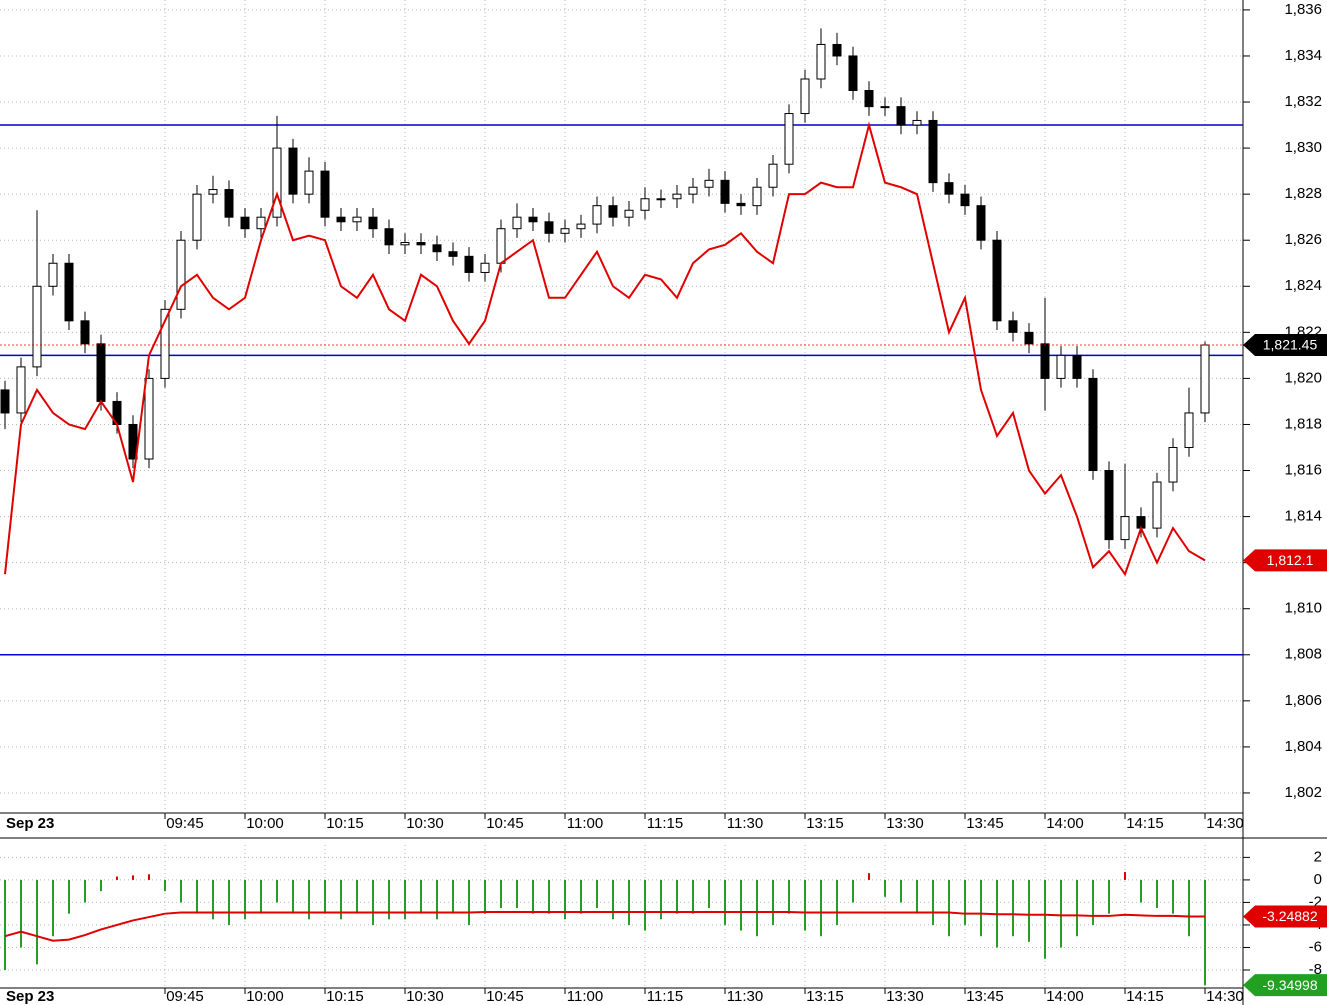 The height and width of the screenshot is (1005, 1327). I want to click on x-tick-label: 13:15, so click(825, 996).